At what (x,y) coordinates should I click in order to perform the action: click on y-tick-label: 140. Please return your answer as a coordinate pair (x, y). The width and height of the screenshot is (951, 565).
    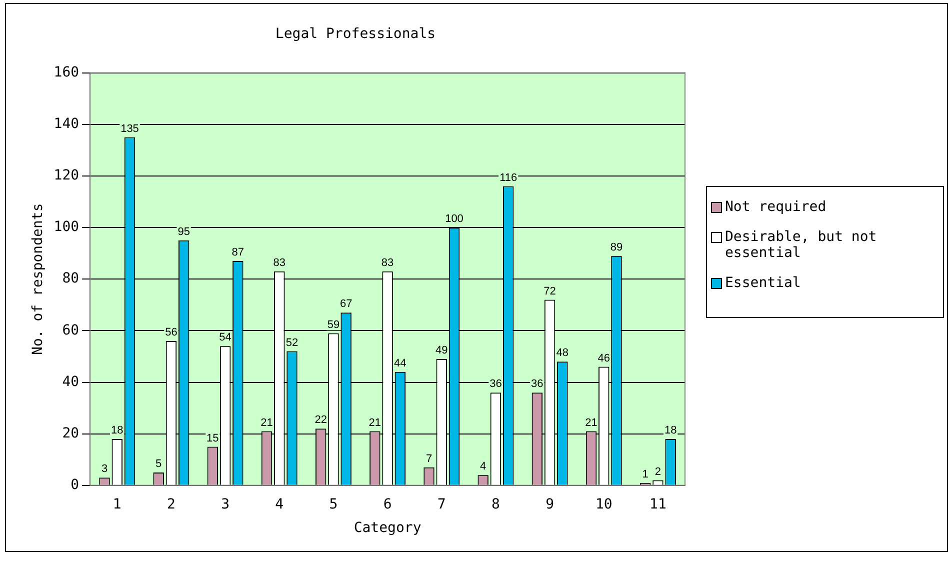
    Looking at the image, I should click on (67, 124).